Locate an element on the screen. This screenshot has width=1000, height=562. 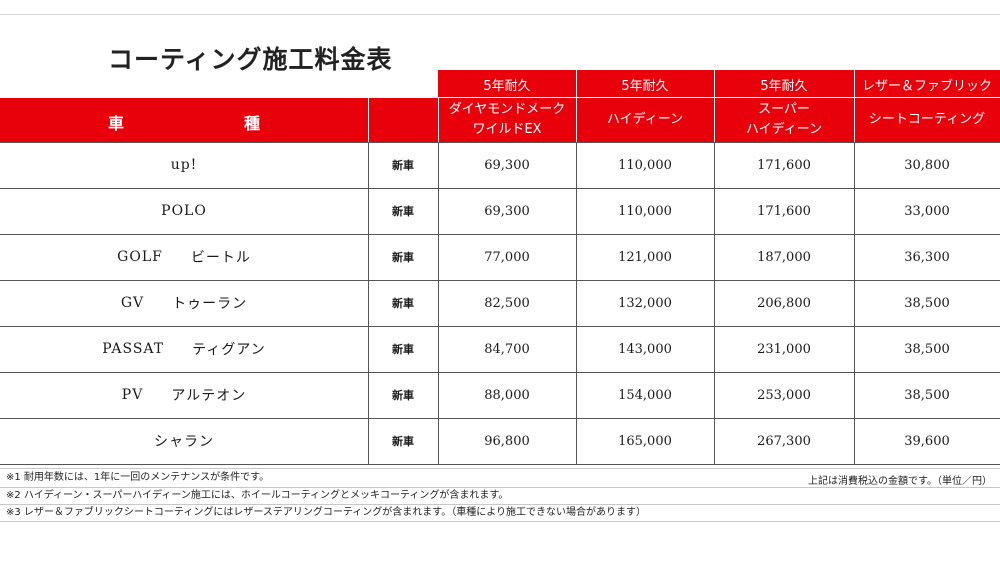
price-super-hydeen-cell: 187,000 is located at coordinates (784, 257).